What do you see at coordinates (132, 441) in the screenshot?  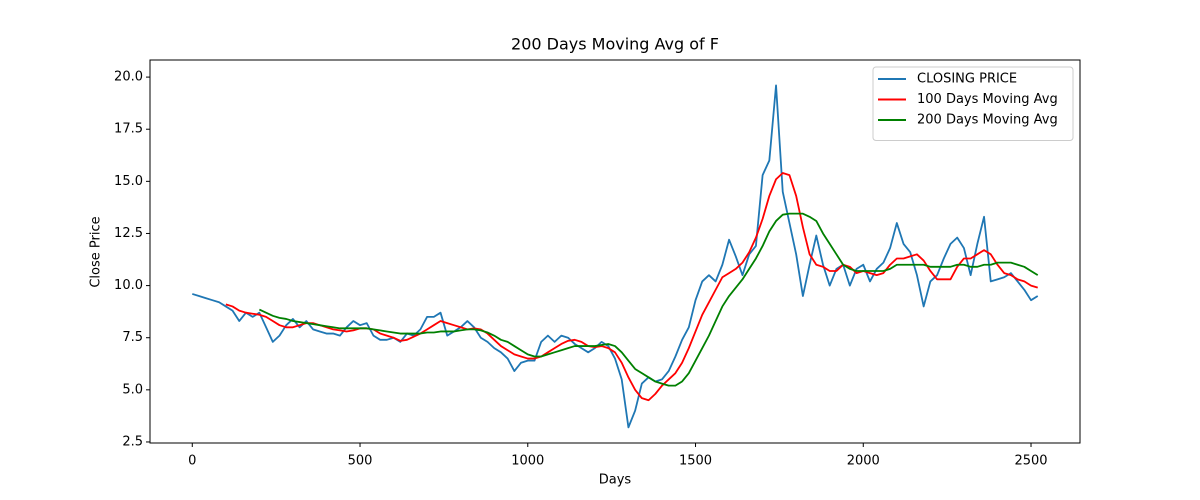 I see `y-tick-label: 2.5` at bounding box center [132, 441].